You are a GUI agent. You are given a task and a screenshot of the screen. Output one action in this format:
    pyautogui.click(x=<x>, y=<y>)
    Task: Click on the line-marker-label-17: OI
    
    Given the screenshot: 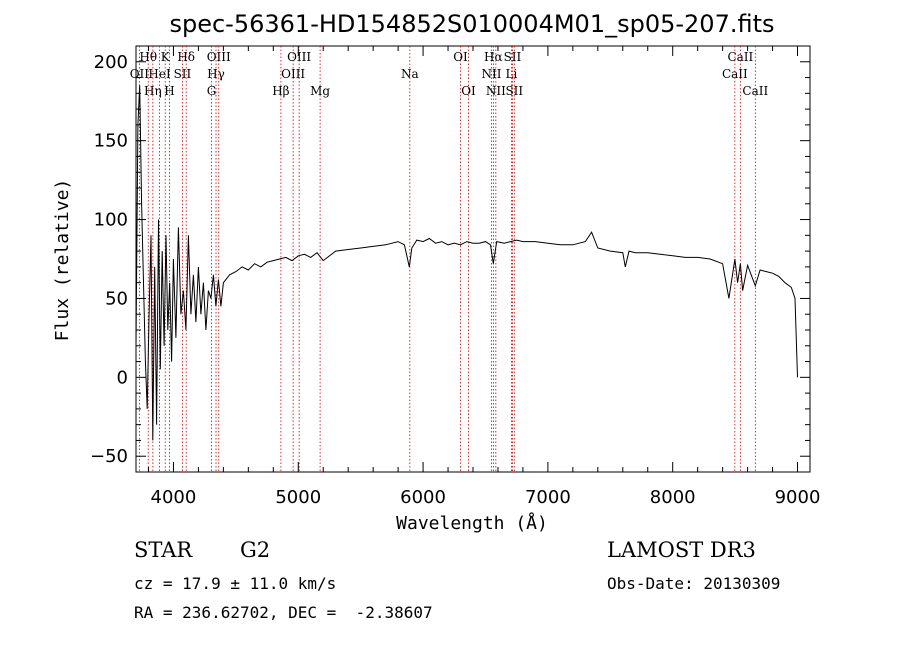 What is the action you would take?
    pyautogui.click(x=468, y=91)
    